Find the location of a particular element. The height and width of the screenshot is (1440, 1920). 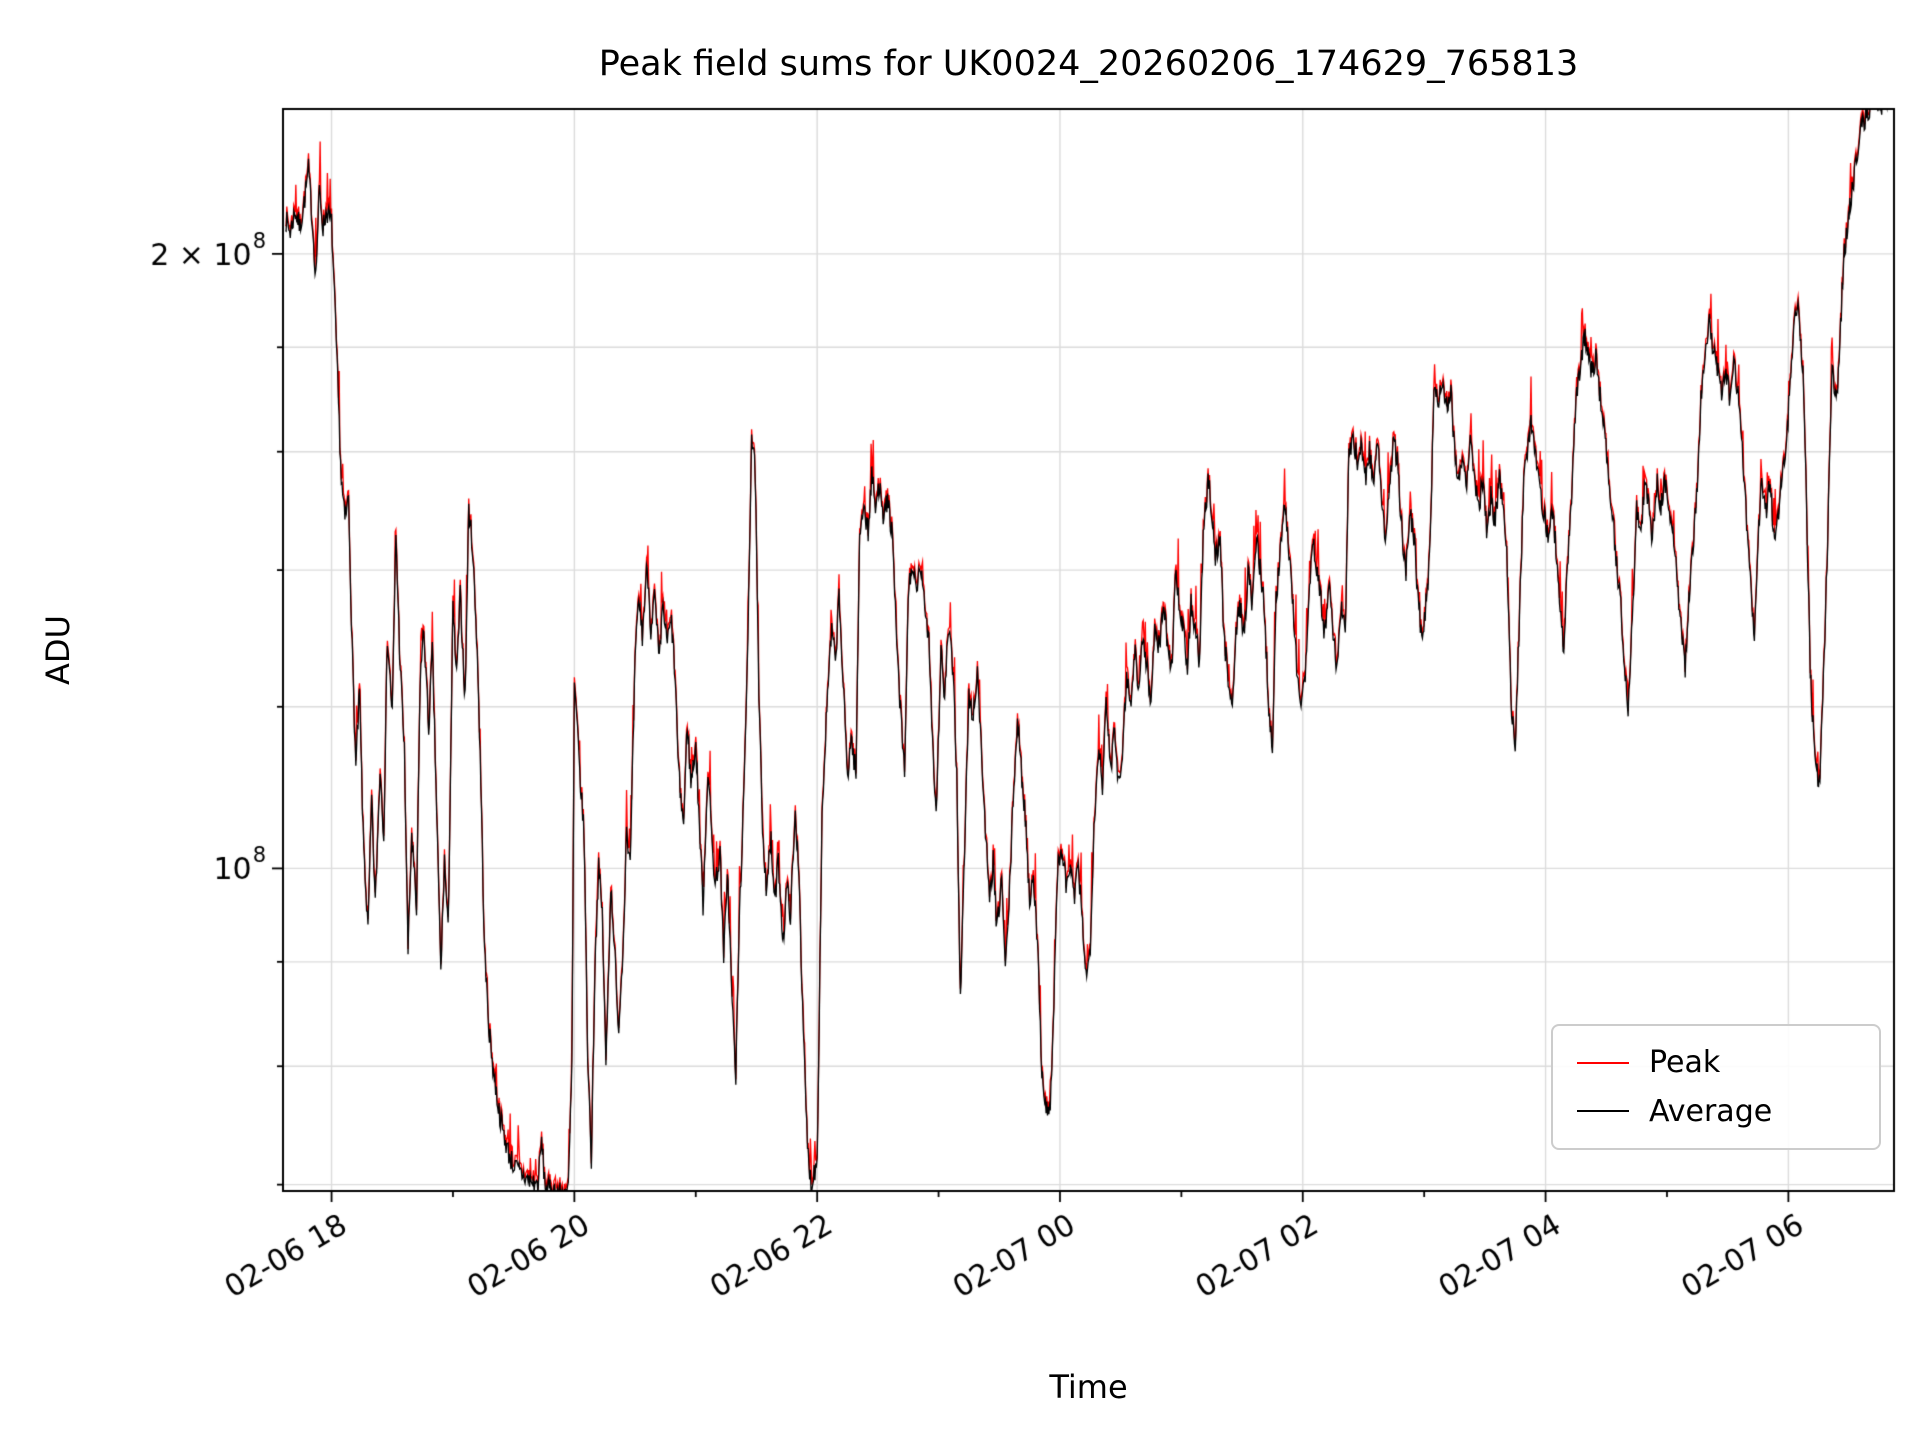

average-line-swatch is located at coordinates (1603, 1111).